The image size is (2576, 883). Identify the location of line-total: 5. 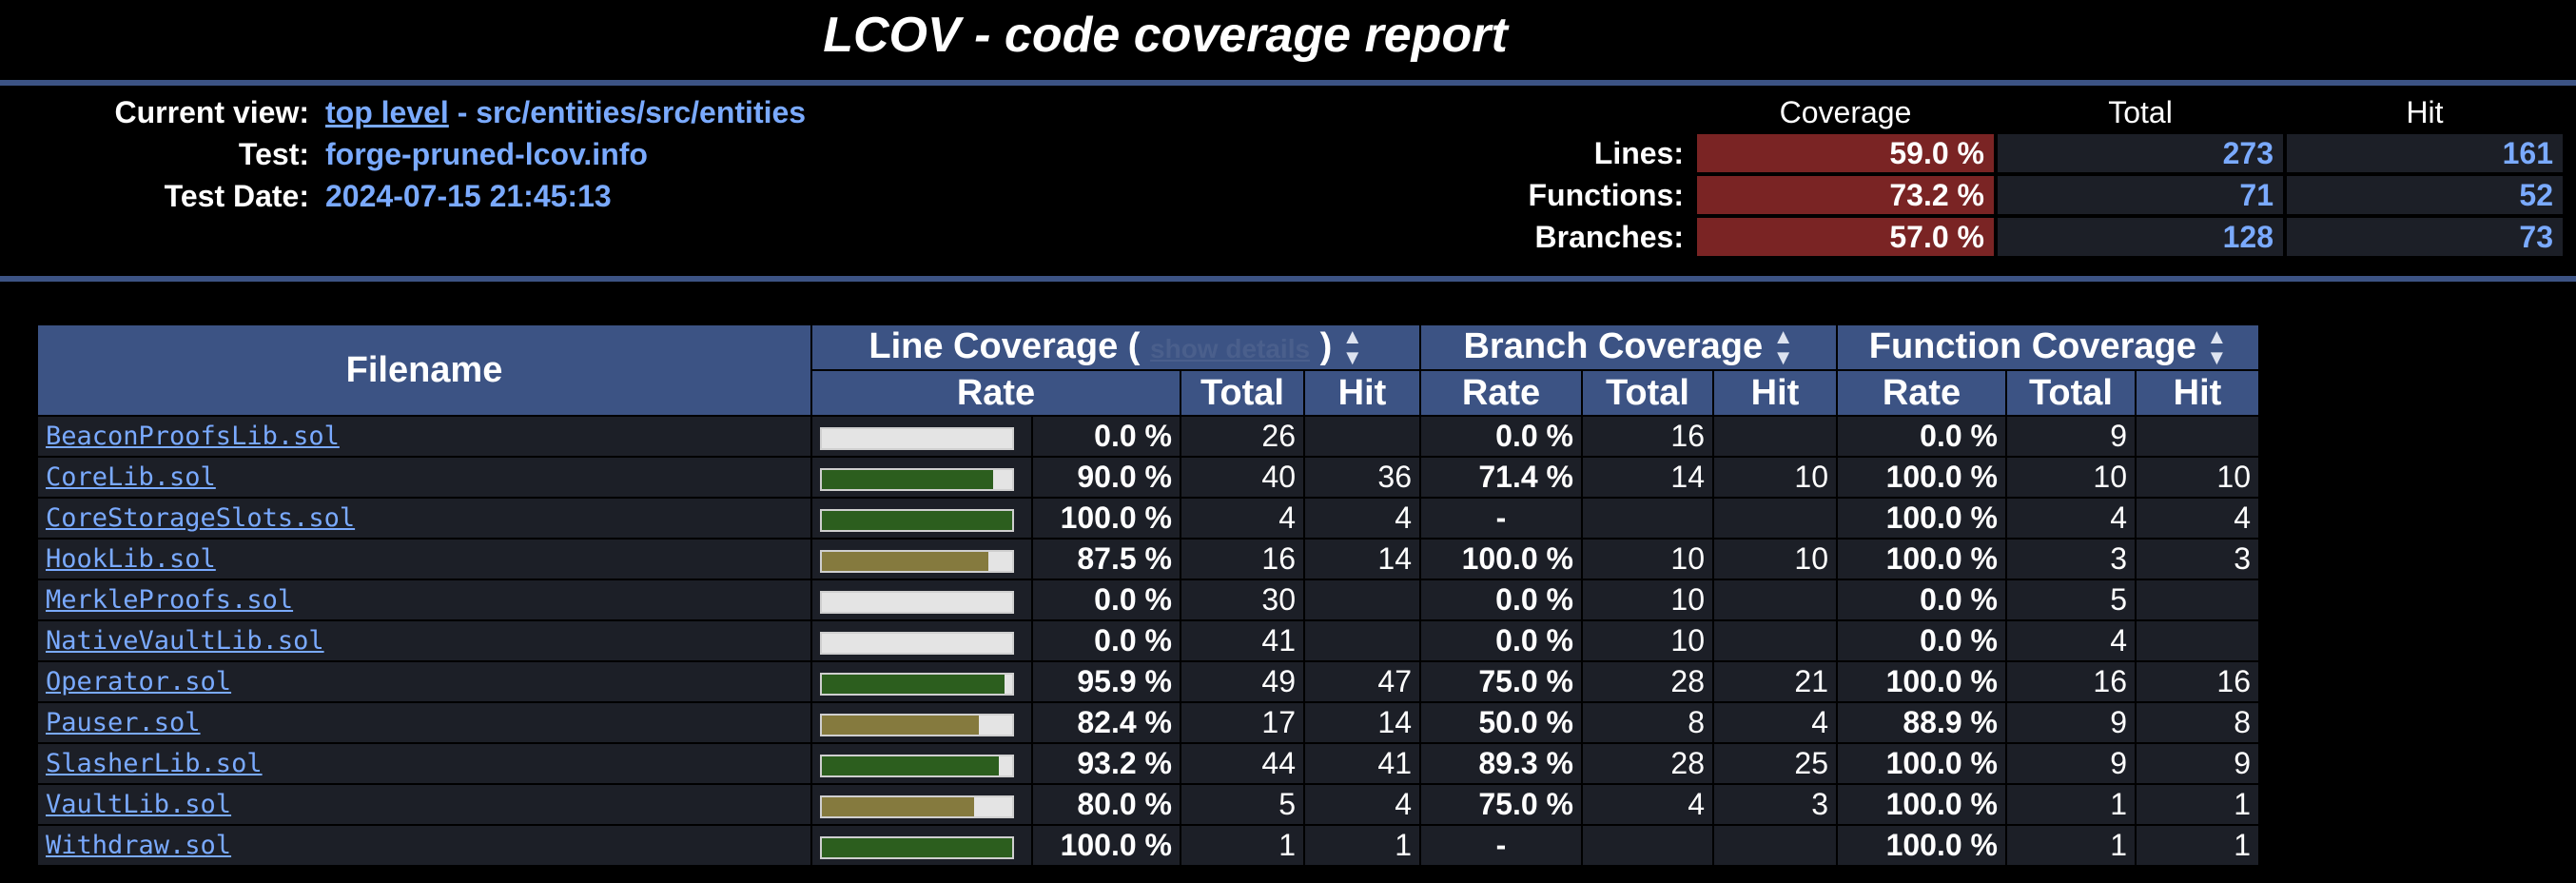
(1242, 804).